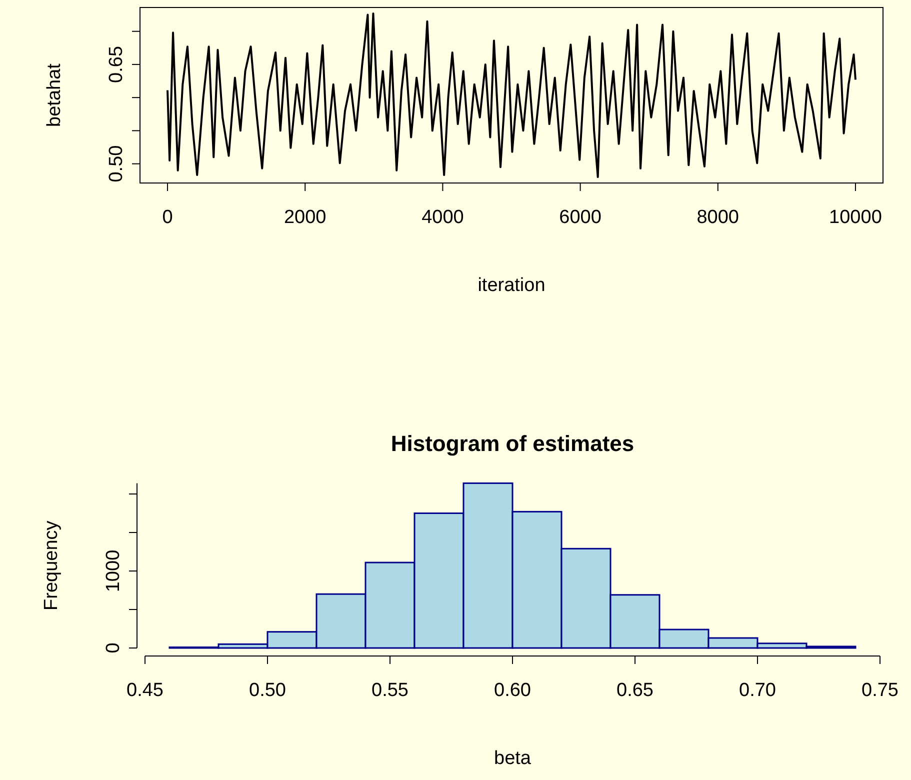 The image size is (911, 780). Describe the element at coordinates (757, 690) in the screenshot. I see `x-tick-label: 0.70` at that location.